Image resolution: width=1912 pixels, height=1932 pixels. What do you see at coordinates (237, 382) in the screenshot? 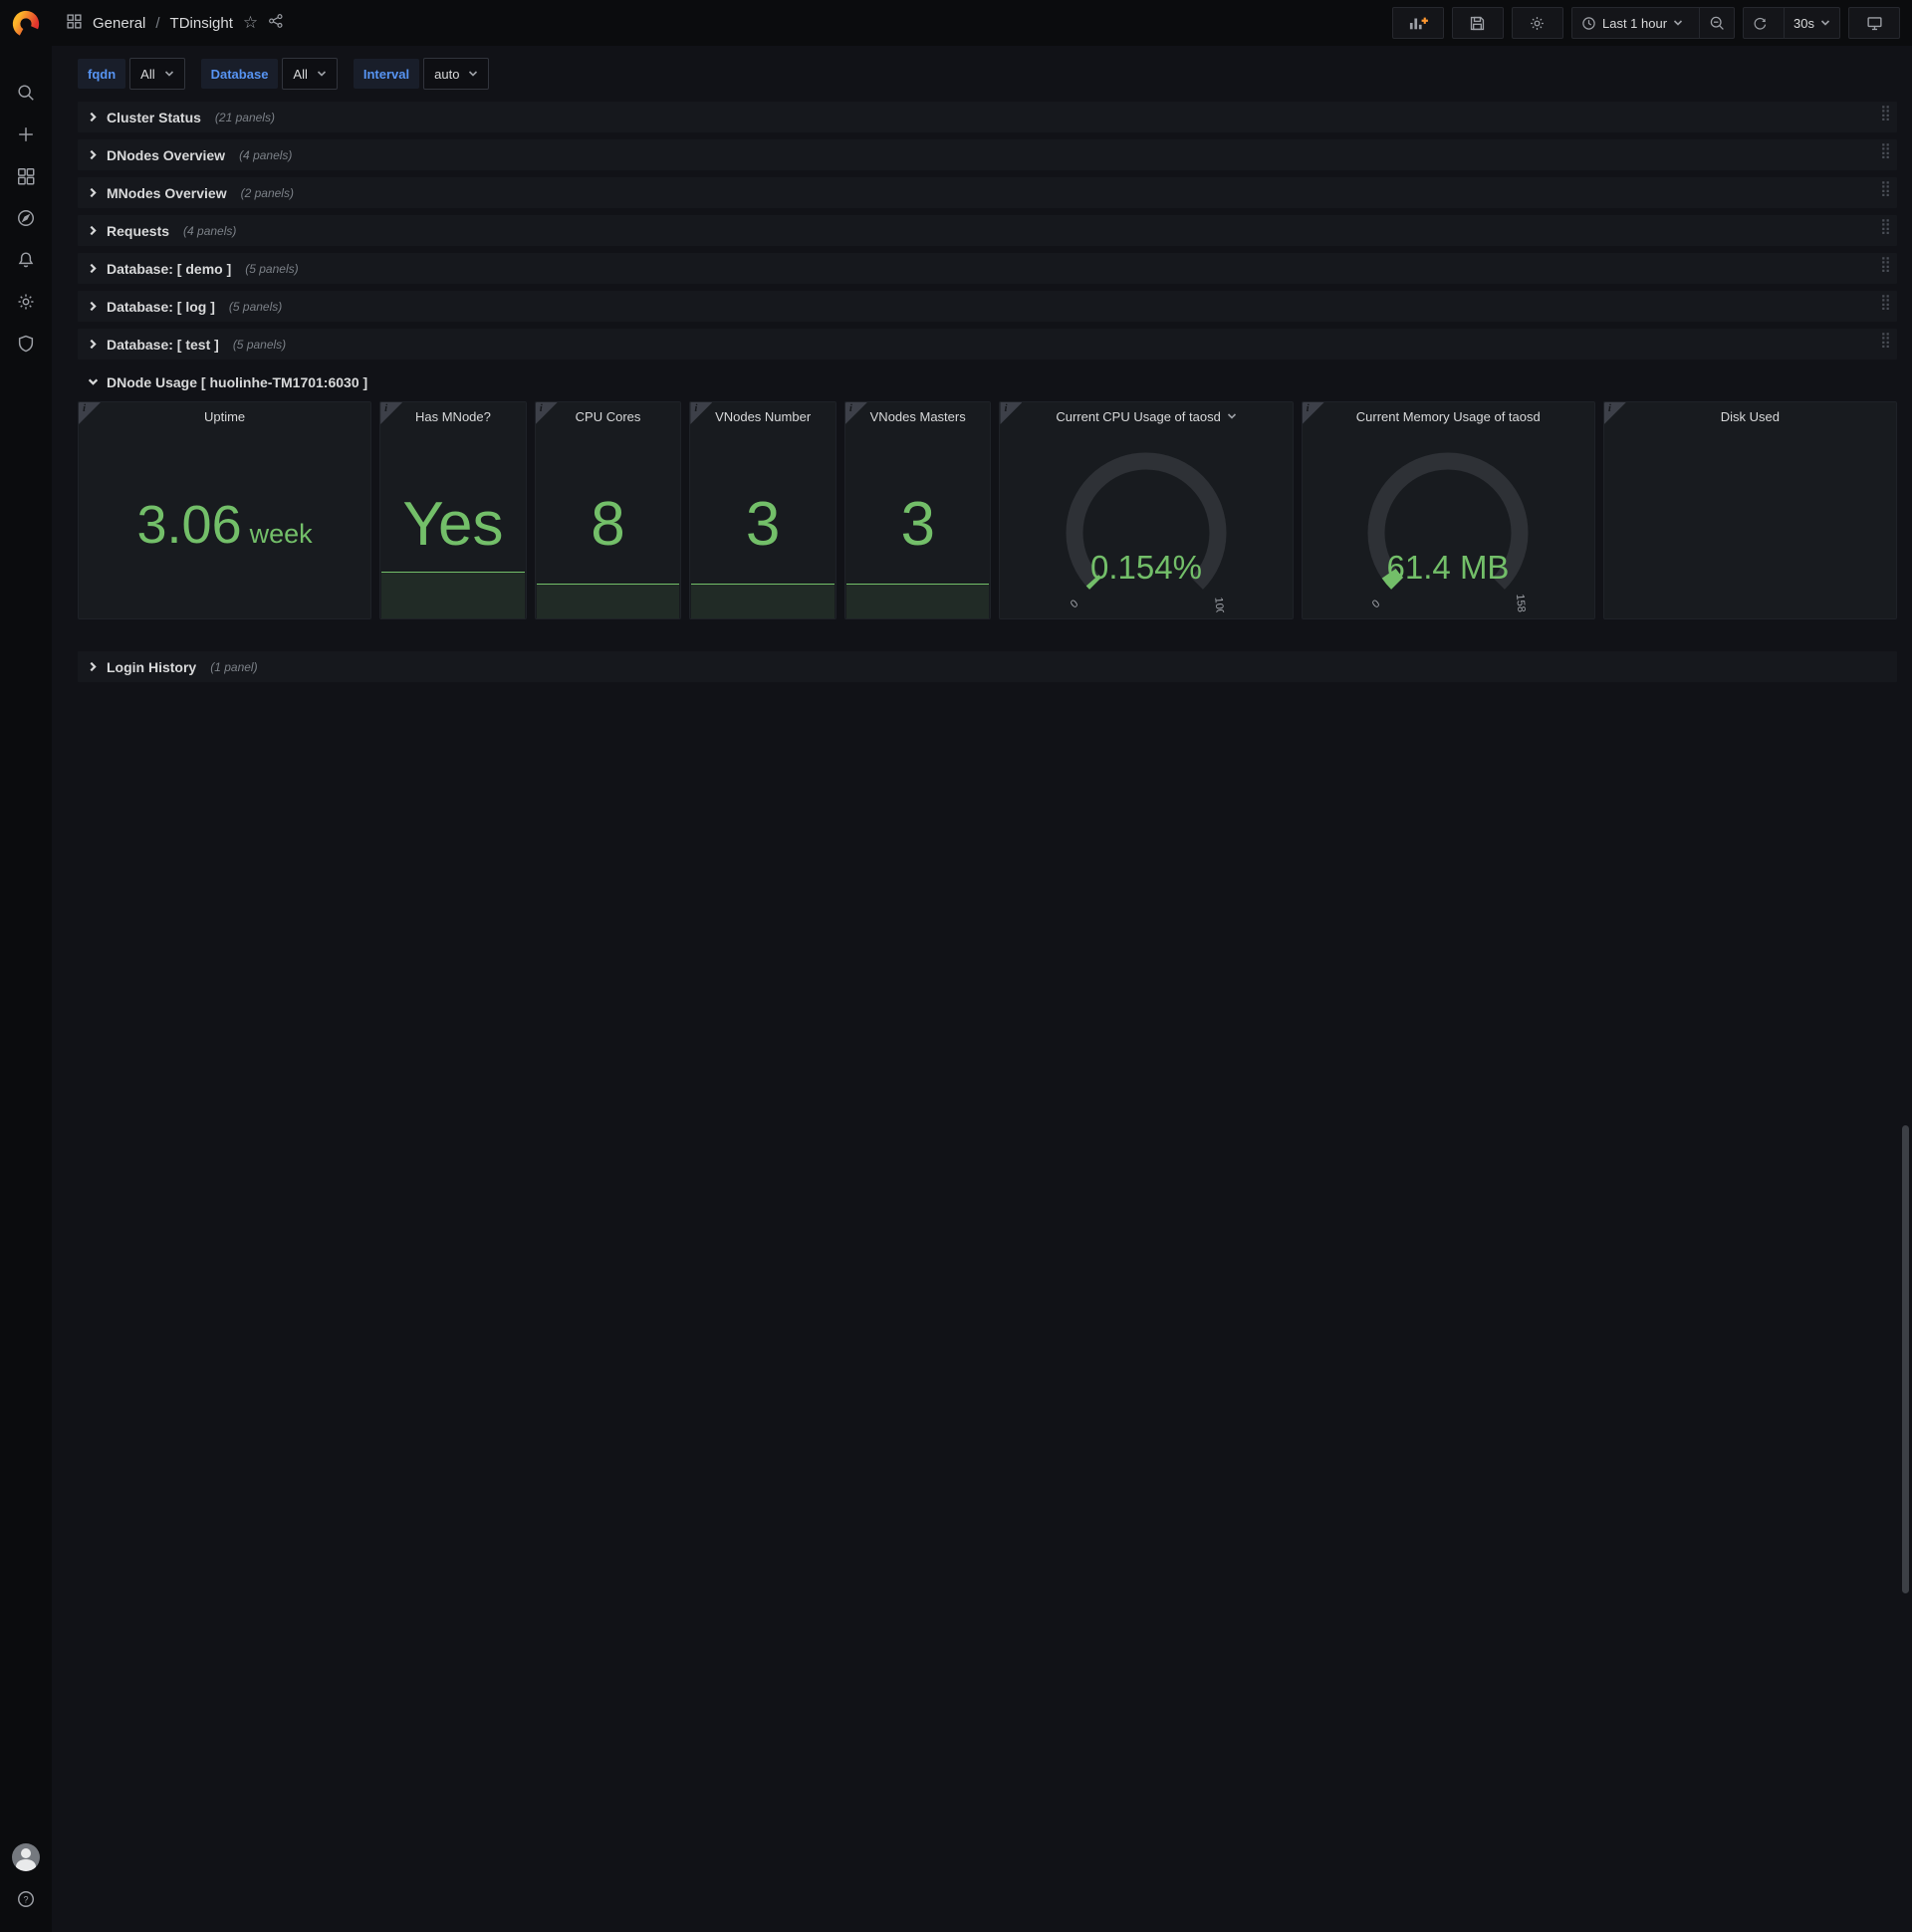
I see `row-title: DNode Usage [ huolinhe-TM1701:6030 ]` at bounding box center [237, 382].